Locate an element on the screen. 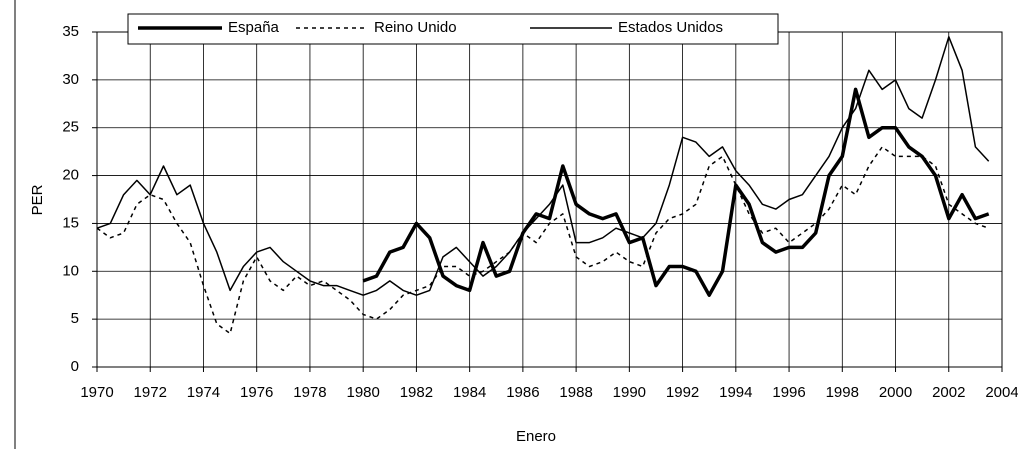 The image size is (1018, 449). x-tick-label: 2004 is located at coordinates (1001, 392).